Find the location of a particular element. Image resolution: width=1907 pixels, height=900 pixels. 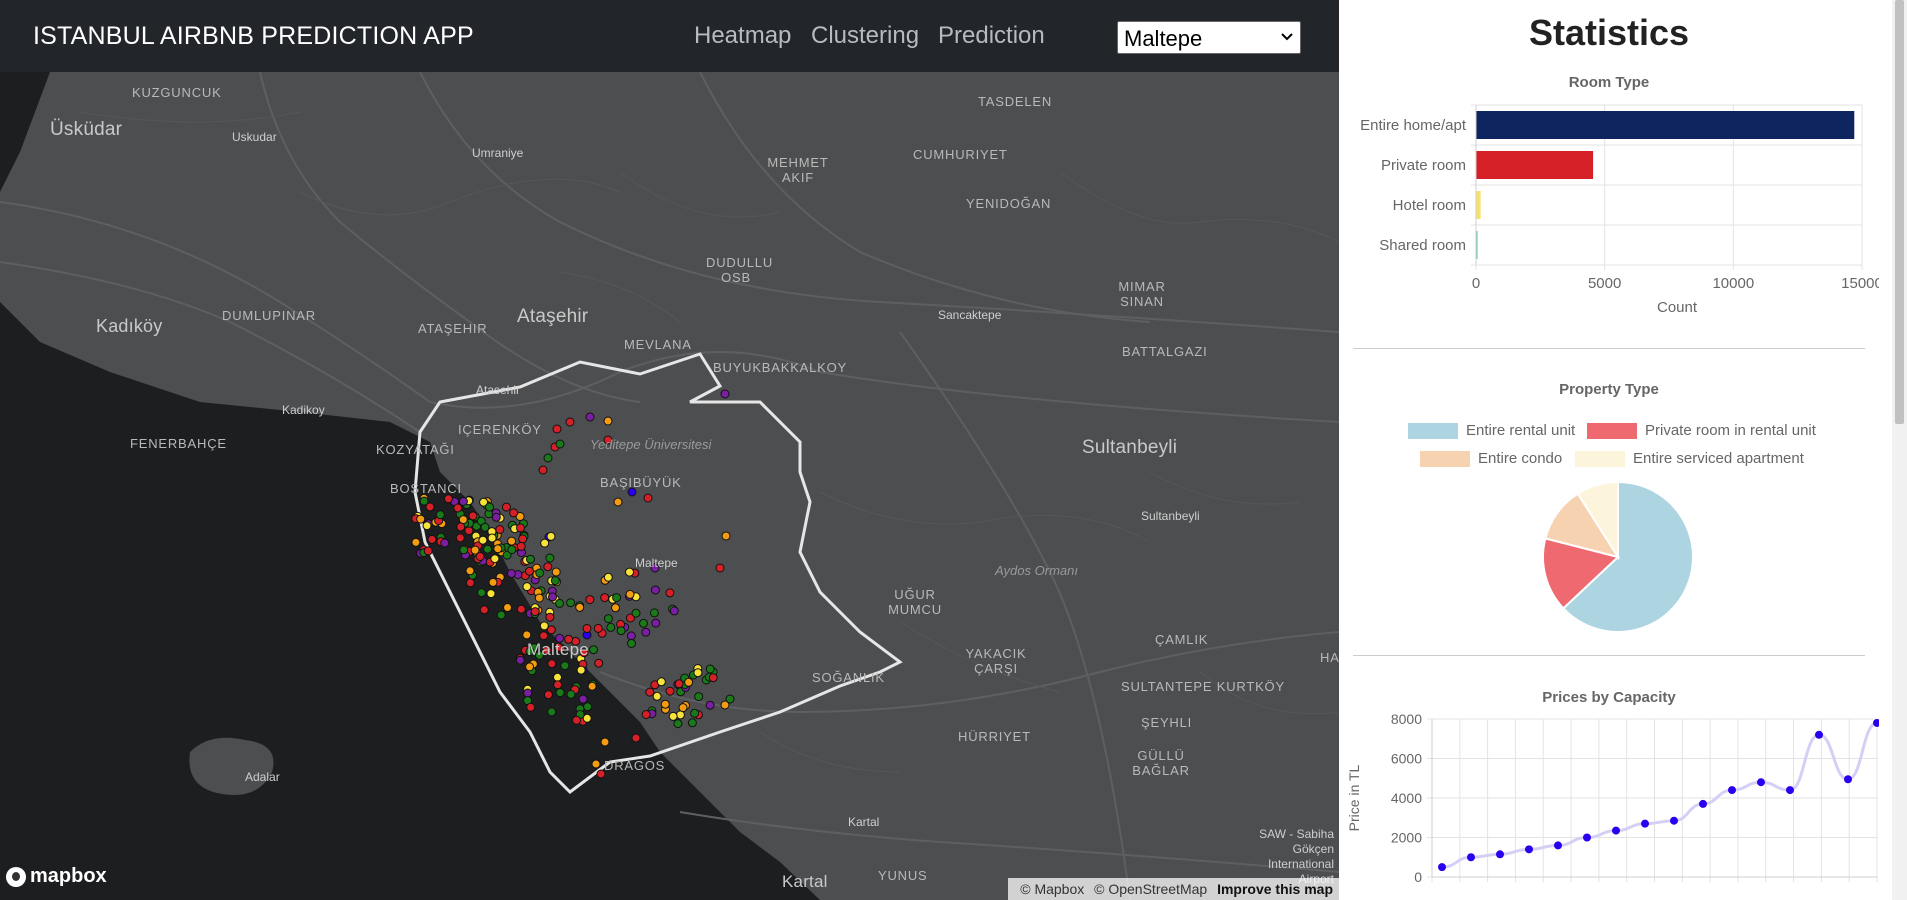

map-label-buyukbakkalkoy: BUYUKBAKKALKOY is located at coordinates (780, 367).